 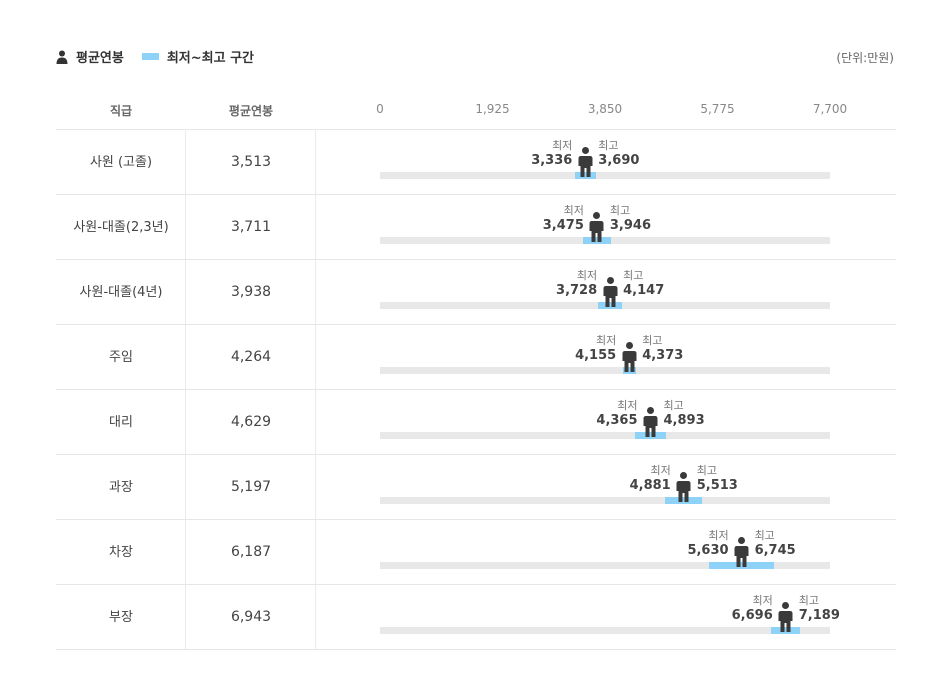 What do you see at coordinates (476, 227) in the screenshot?
I see `chart-row: 사원-대졸(2,3년) 3,711 최저 3,475 최고 3,946` at bounding box center [476, 227].